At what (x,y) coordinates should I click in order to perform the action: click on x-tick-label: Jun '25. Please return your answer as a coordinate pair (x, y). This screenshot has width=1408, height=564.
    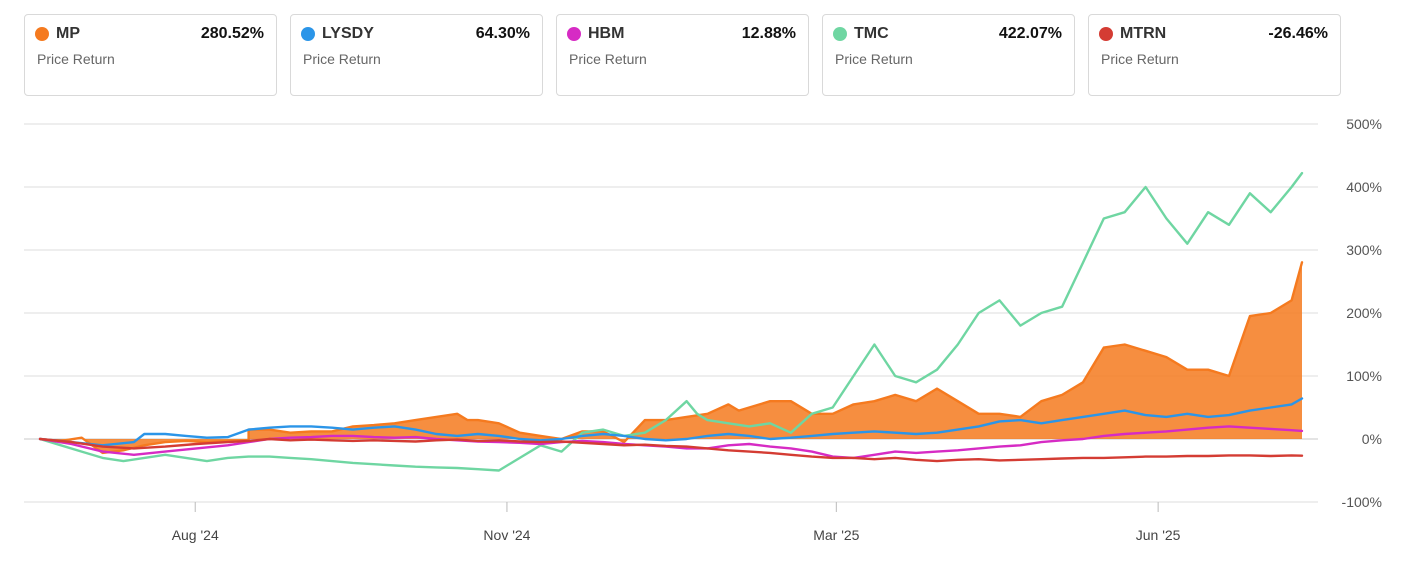
    Looking at the image, I should click on (1158, 535).